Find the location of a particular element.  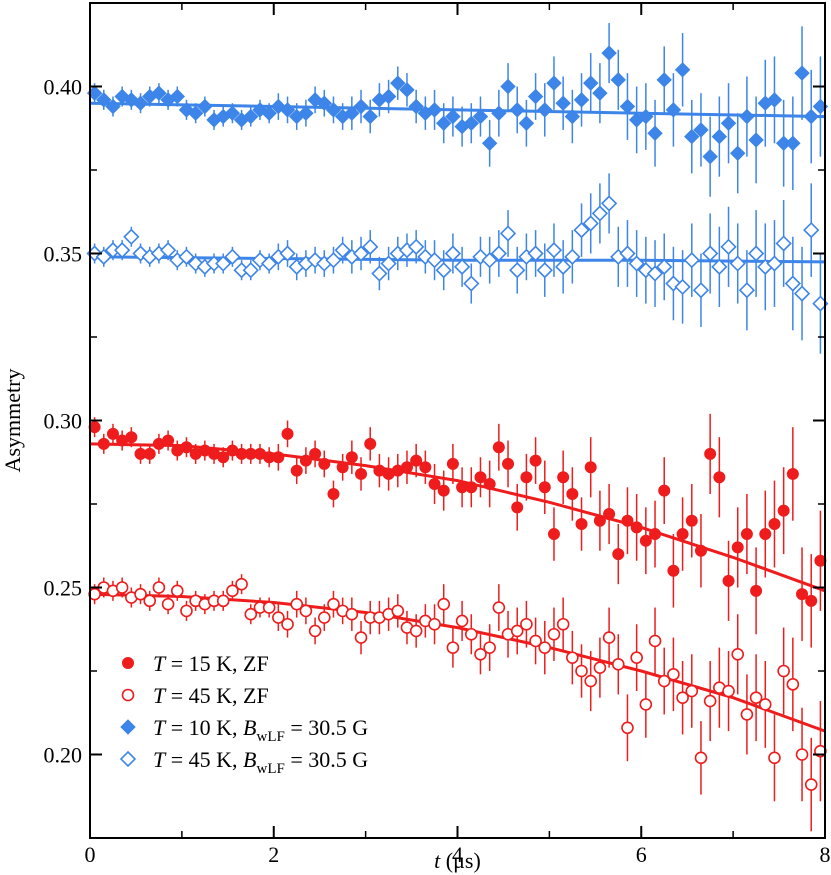

x-tick-label: 6 is located at coordinates (641, 854).